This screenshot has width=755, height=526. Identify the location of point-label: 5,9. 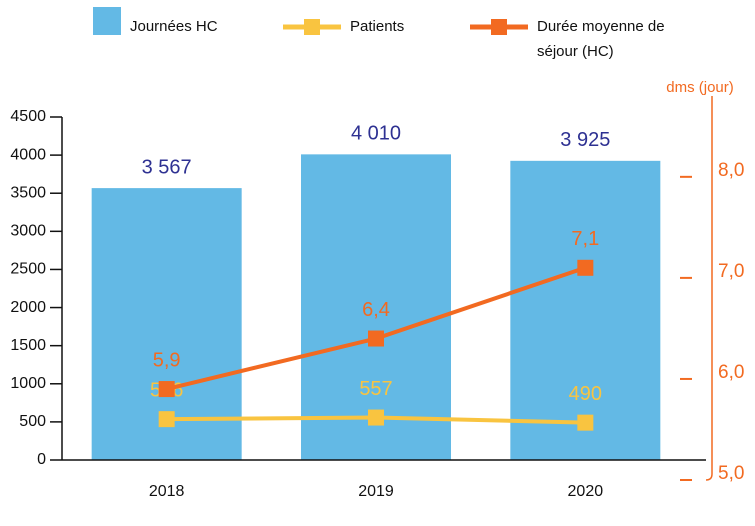
(167, 360).